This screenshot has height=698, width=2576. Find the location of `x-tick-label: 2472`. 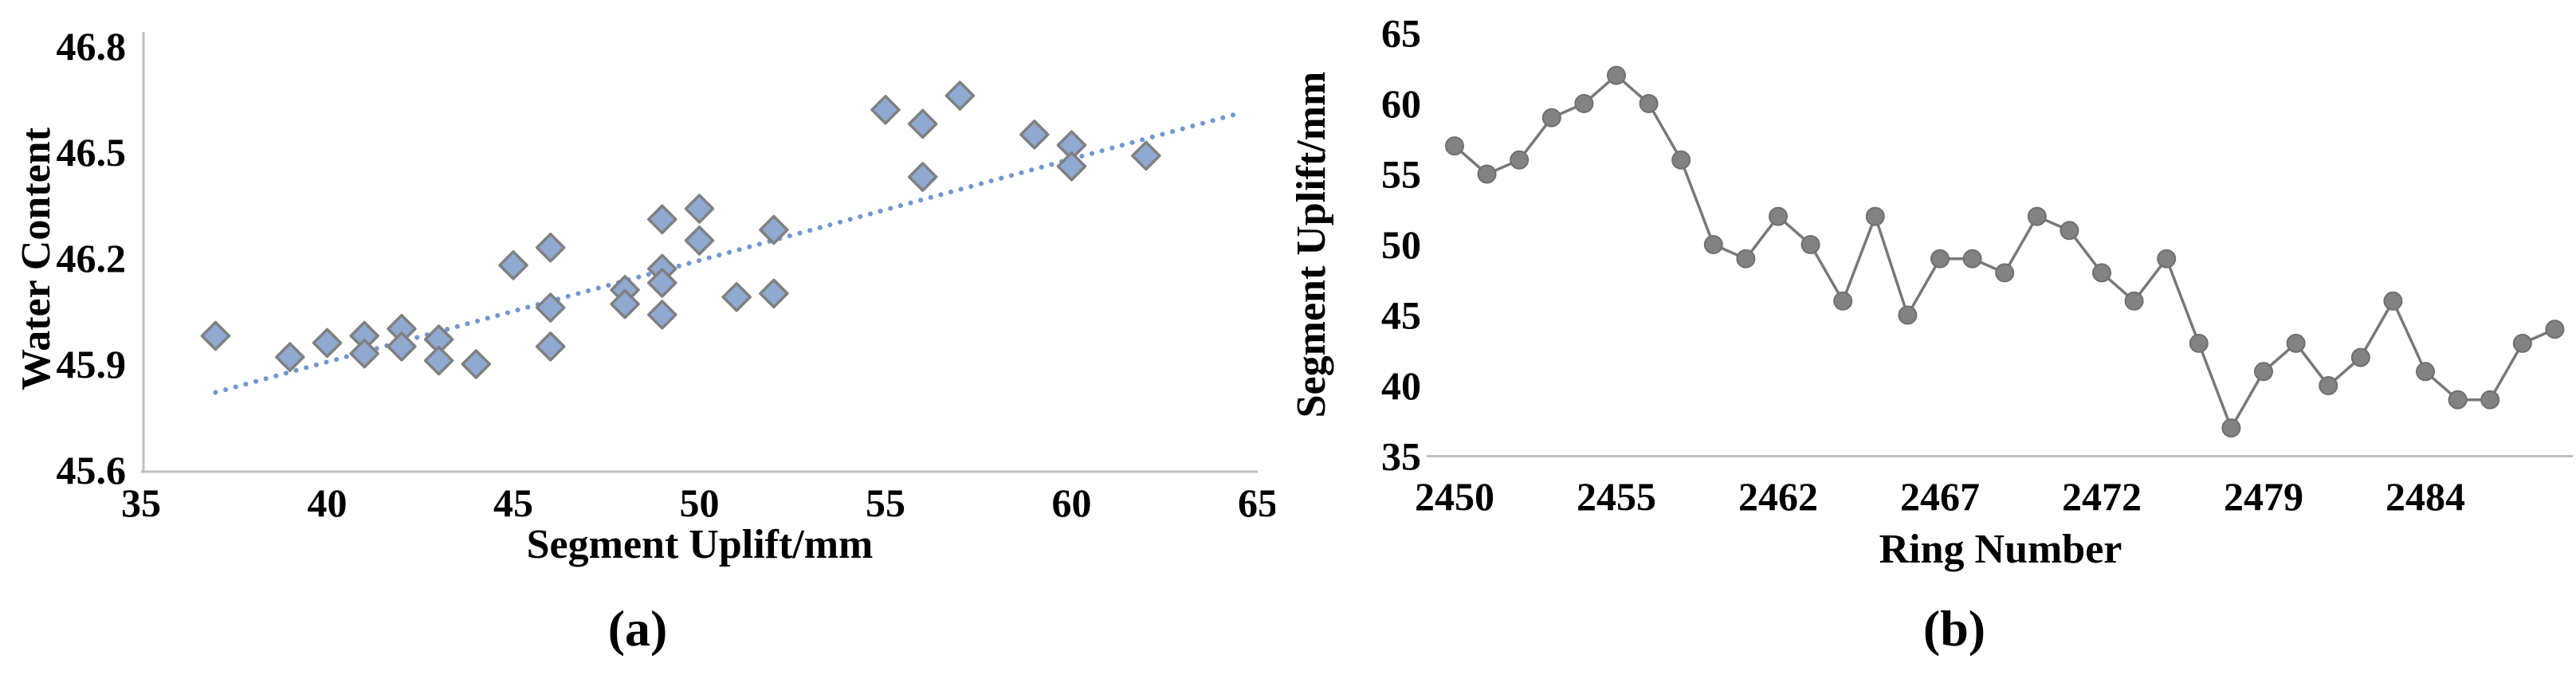

x-tick-label: 2472 is located at coordinates (2102, 496).